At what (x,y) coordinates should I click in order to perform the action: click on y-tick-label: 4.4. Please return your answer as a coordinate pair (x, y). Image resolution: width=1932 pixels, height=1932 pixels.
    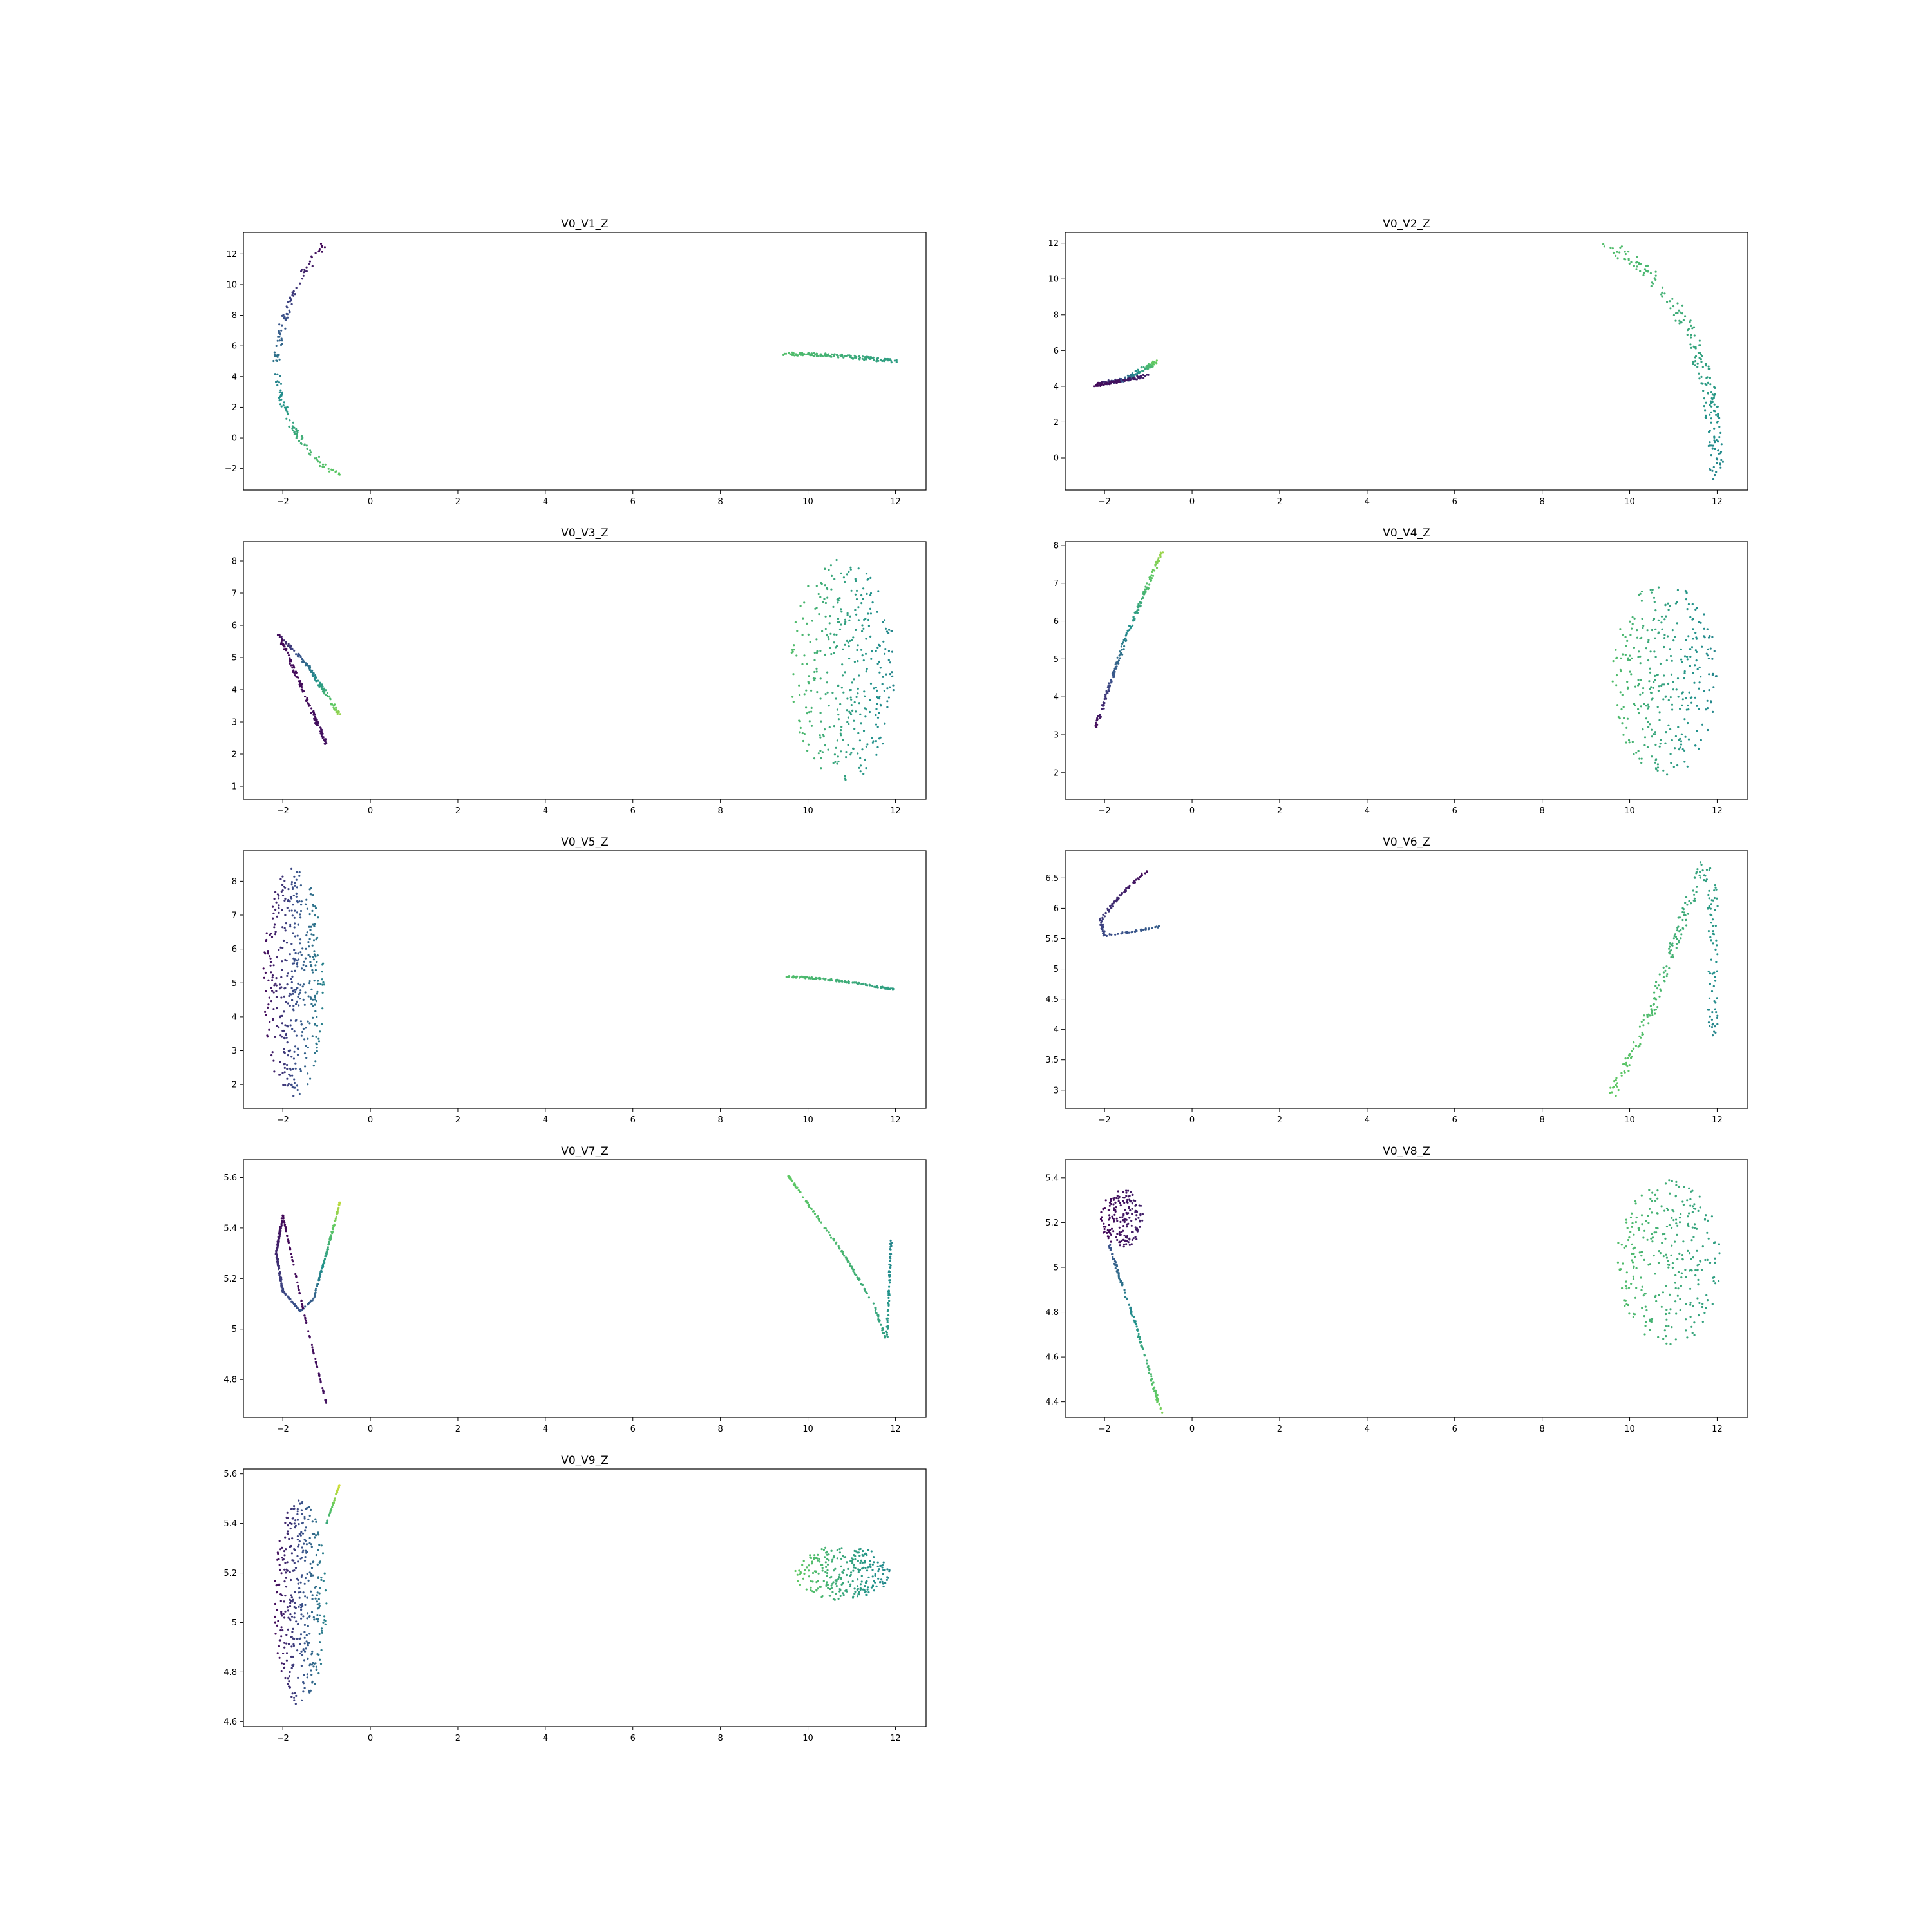
    Looking at the image, I should click on (1052, 1402).